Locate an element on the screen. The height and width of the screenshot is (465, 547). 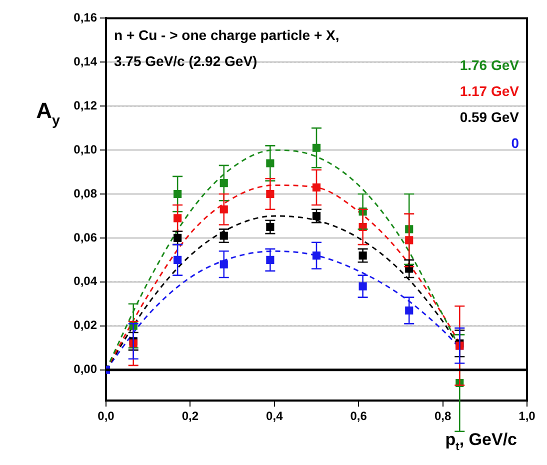
y-tick-label: 0,04 is located at coordinates (86, 281).